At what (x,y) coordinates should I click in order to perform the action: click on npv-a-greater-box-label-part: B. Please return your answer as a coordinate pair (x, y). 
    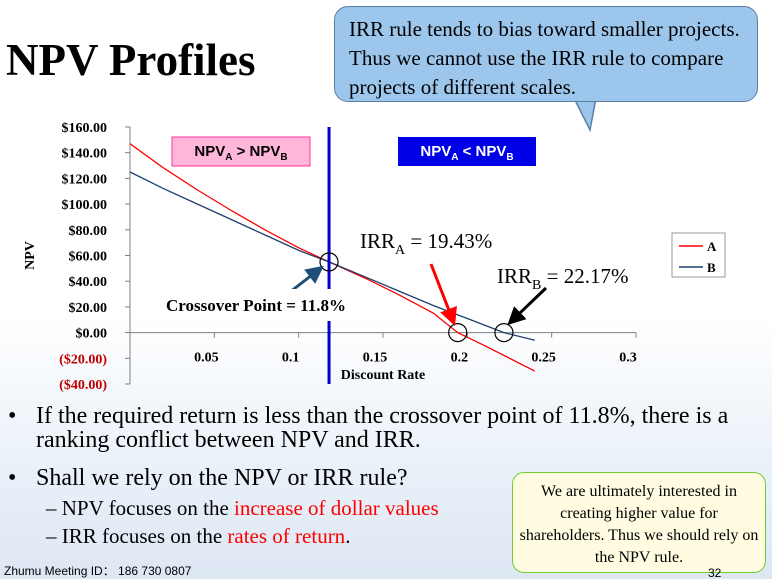
    Looking at the image, I should click on (283, 157).